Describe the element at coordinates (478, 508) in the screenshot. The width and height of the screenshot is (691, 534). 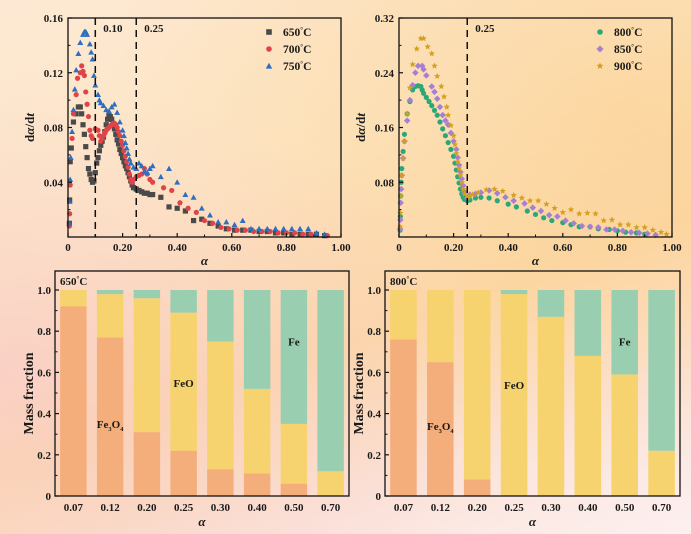
I see `x-tick-label: 0.20` at that location.